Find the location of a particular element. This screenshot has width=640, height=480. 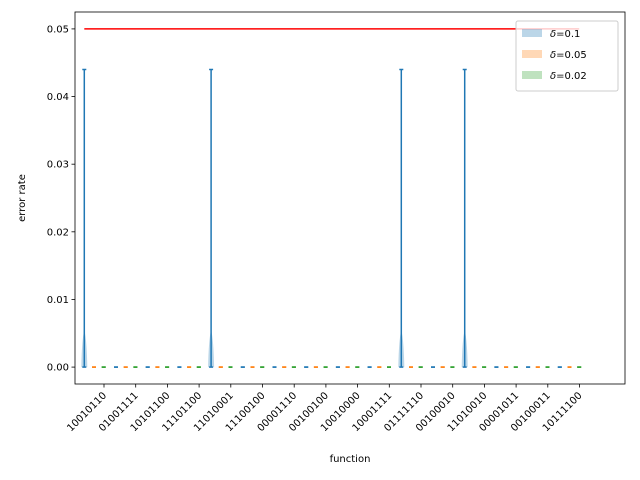

legend-label-value: =0.1 is located at coordinates (568, 34).